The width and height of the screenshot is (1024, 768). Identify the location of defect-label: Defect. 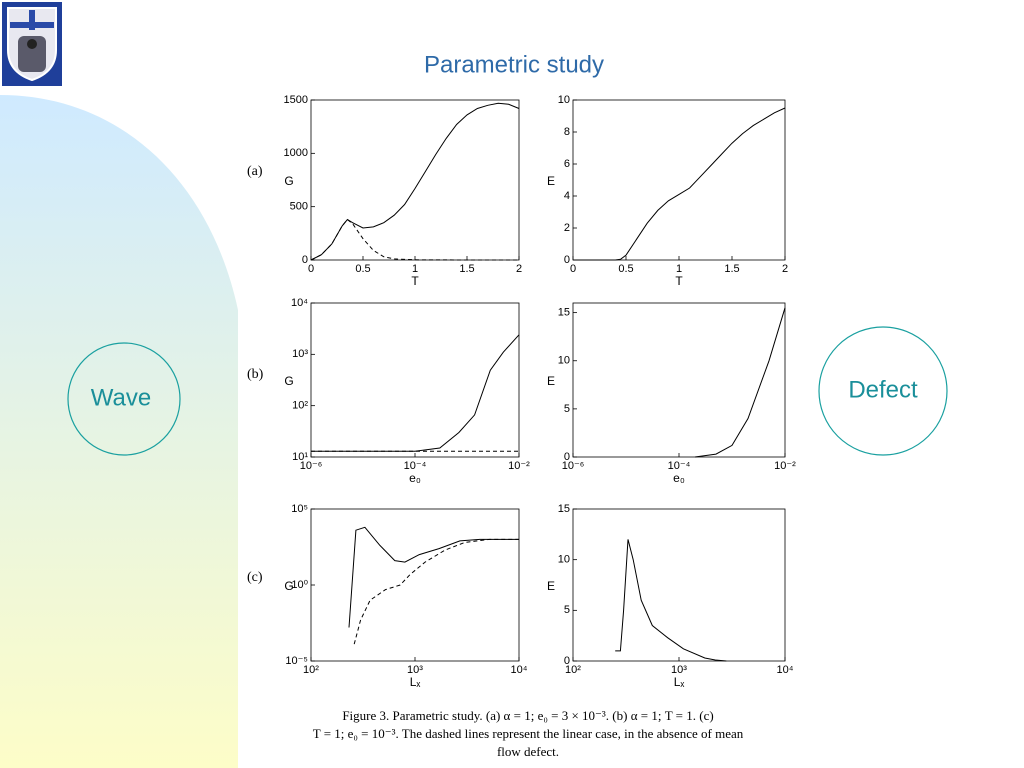
(883, 389).